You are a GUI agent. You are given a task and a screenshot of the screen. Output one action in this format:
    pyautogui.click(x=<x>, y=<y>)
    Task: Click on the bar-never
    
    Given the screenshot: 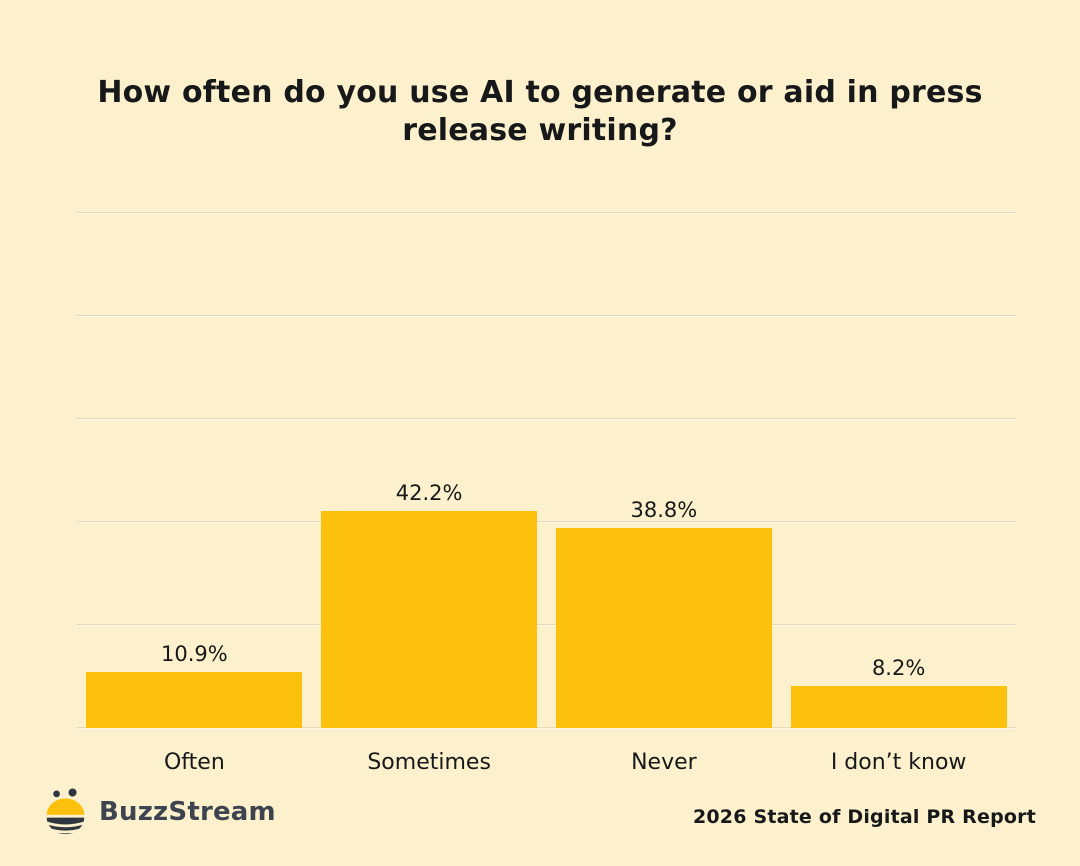 What is the action you would take?
    pyautogui.click(x=663, y=628)
    